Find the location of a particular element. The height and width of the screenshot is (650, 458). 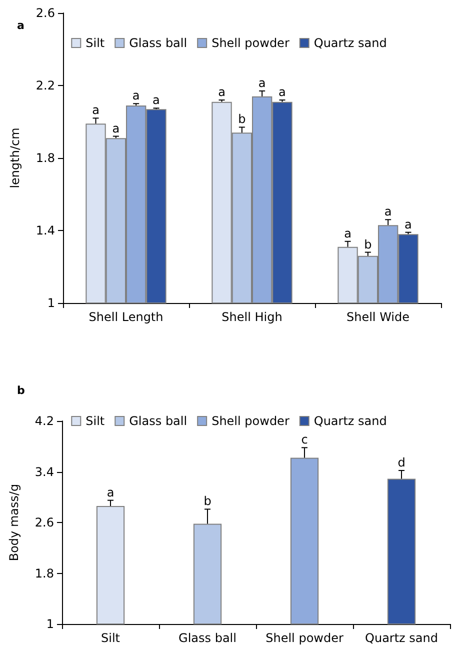

y-tick-label: 2.2 is located at coordinates (45, 85).